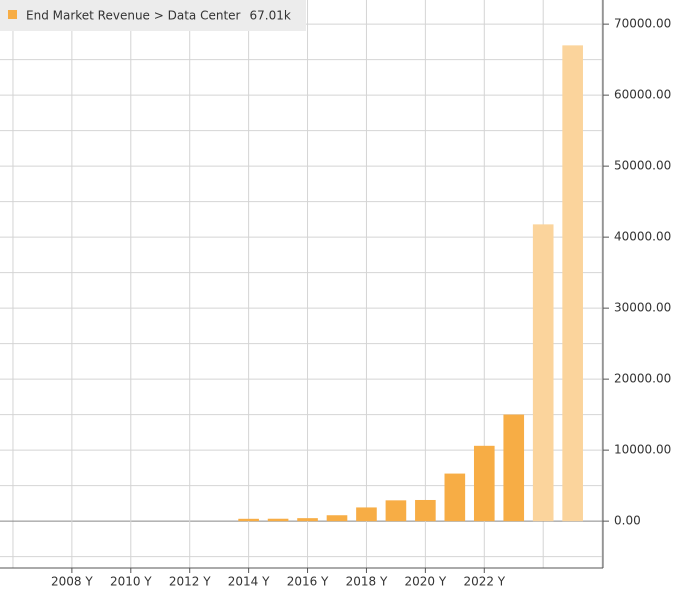 The image size is (681, 589). I want to click on x-tick-label: 2012 Y, so click(190, 582).